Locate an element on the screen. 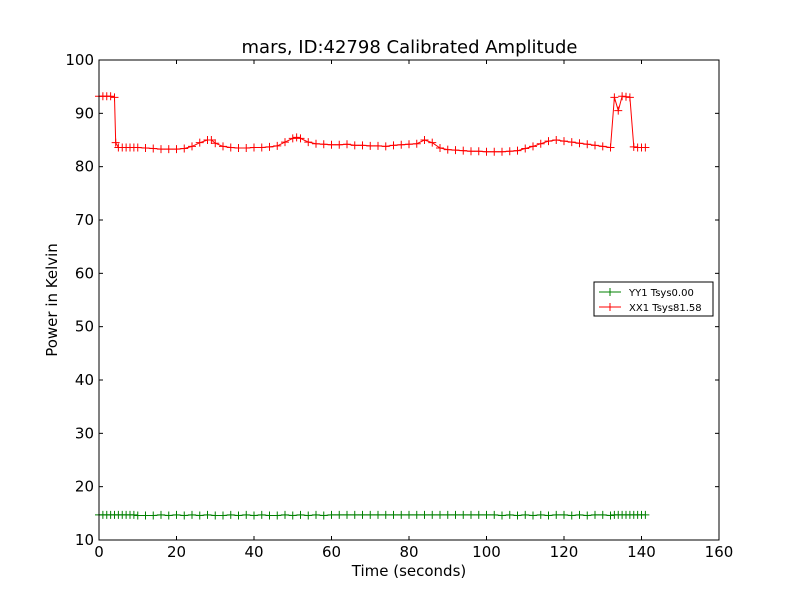 The width and height of the screenshot is (800, 600). x-tick-label: 140 is located at coordinates (641, 552).